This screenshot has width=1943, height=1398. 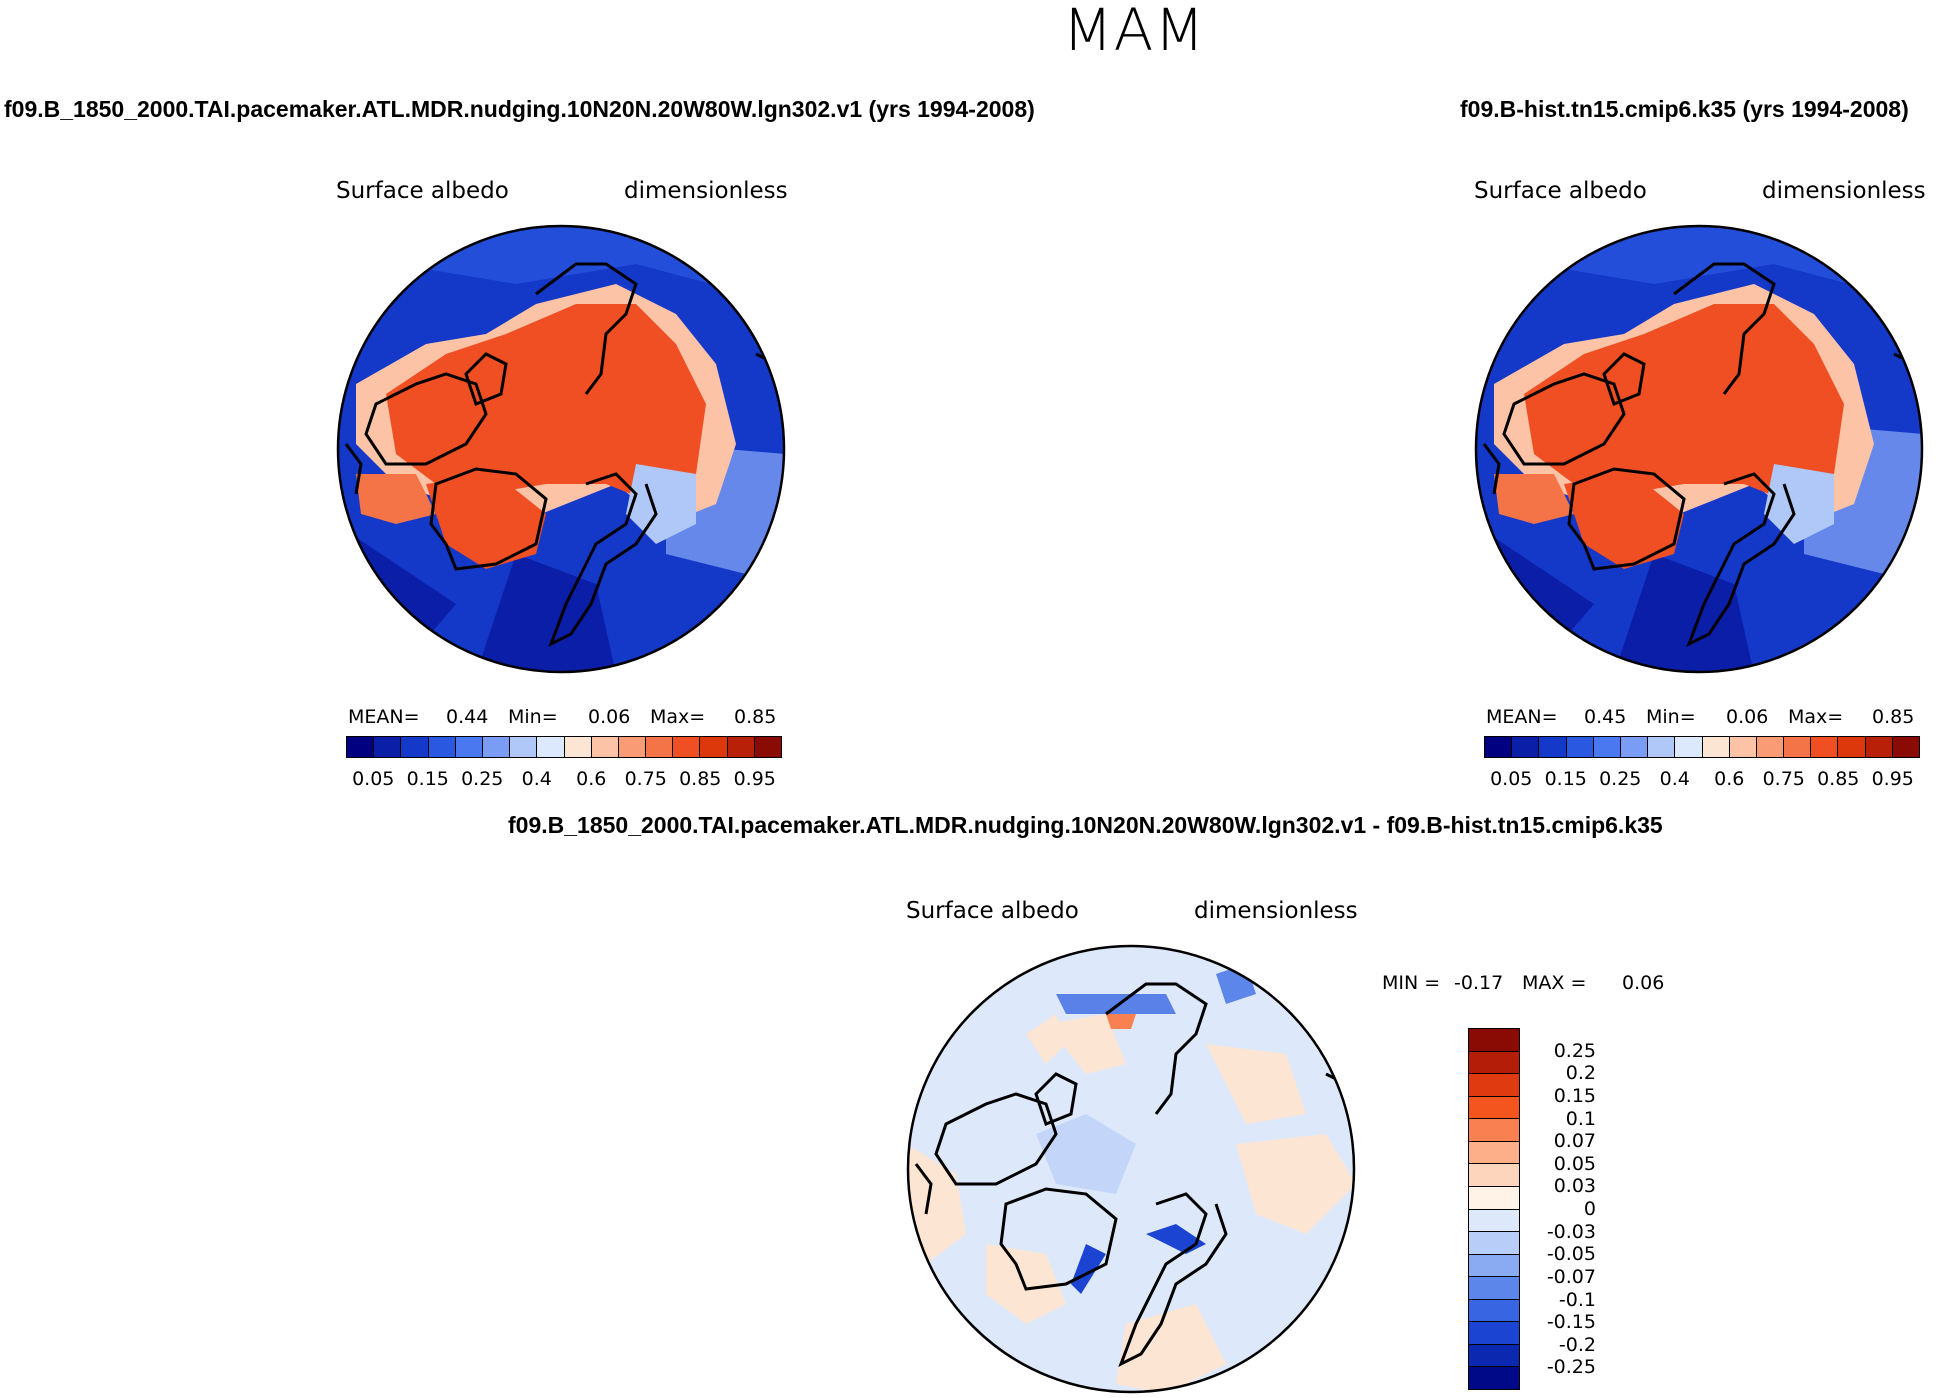 I want to click on panel2-max-label: Max=, so click(x=1816, y=717).